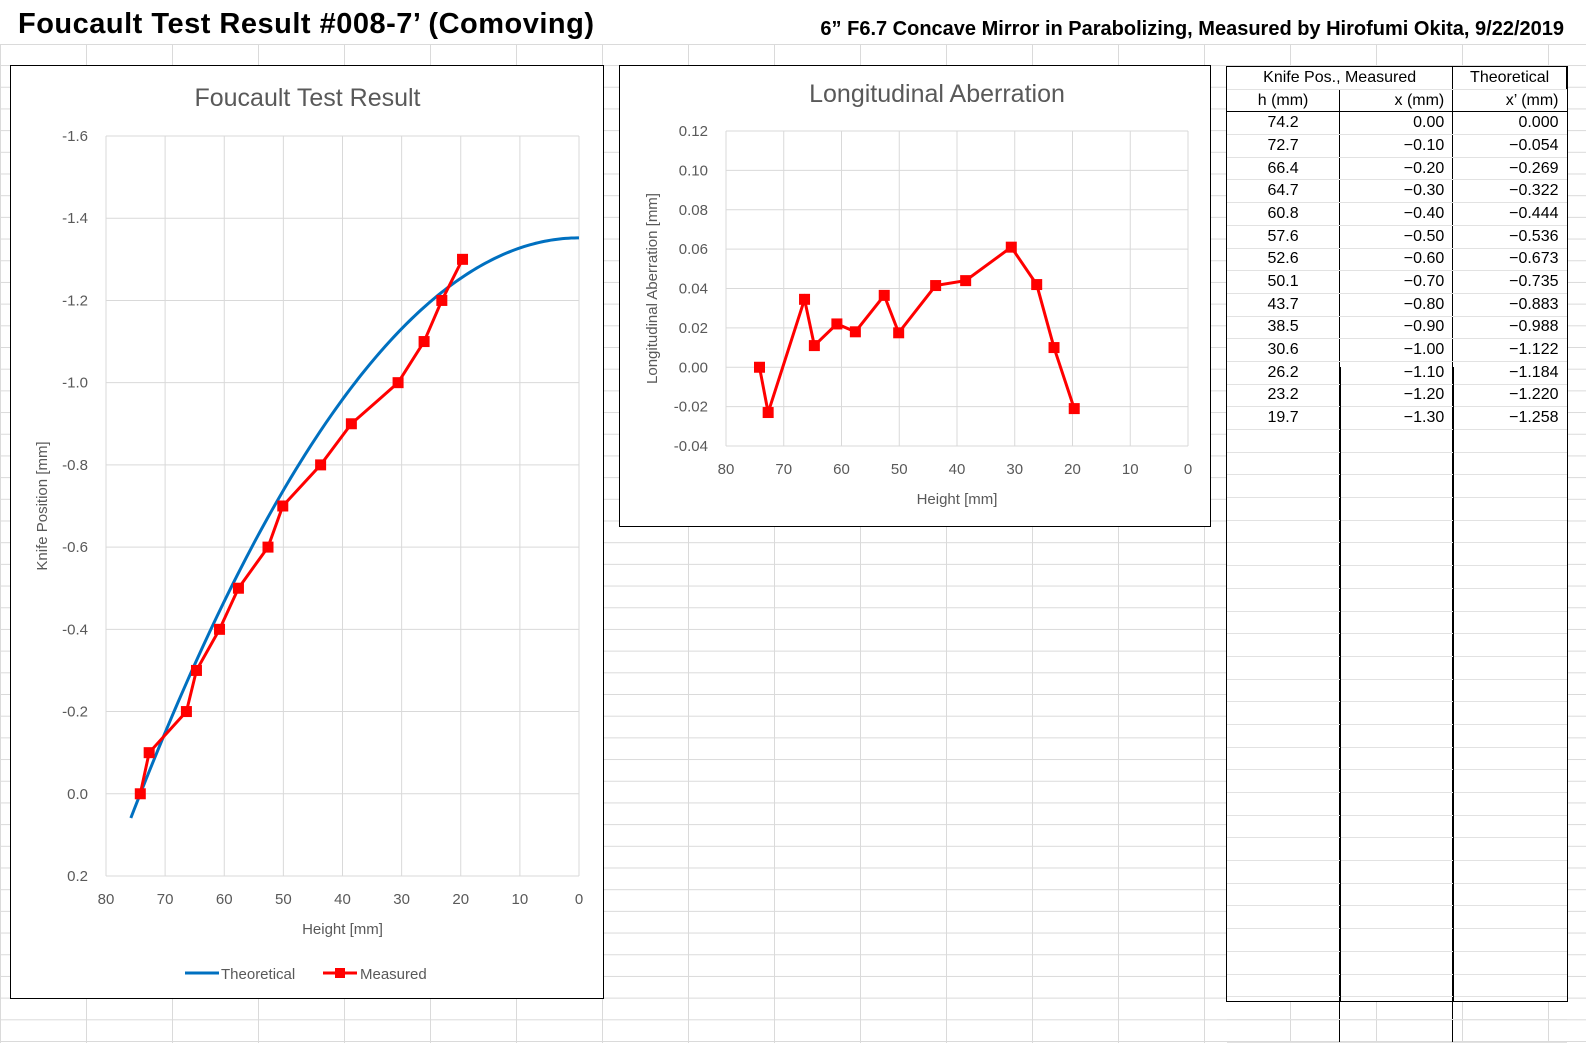  I want to click on cell-xprime: −1.258, so click(1509, 418).